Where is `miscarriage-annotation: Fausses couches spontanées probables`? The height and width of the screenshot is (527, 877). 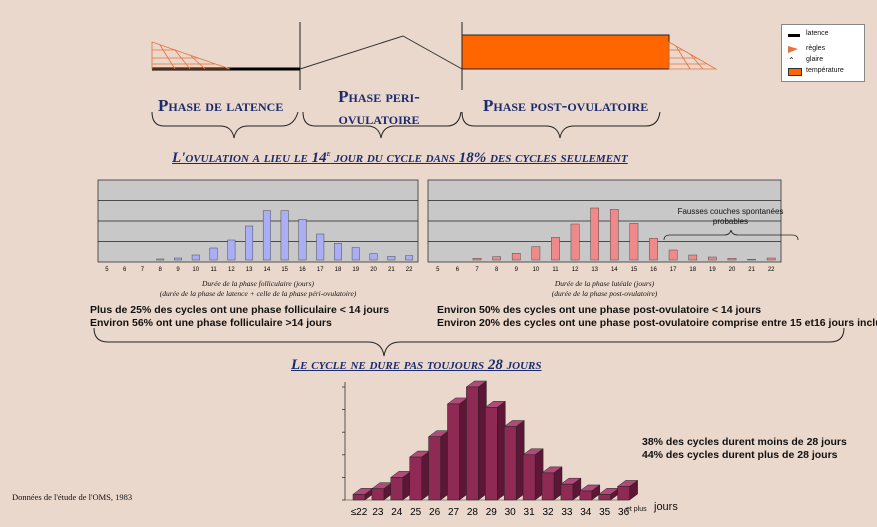
miscarriage-annotation: Fausses couches spontanées probables is located at coordinates (730, 216).